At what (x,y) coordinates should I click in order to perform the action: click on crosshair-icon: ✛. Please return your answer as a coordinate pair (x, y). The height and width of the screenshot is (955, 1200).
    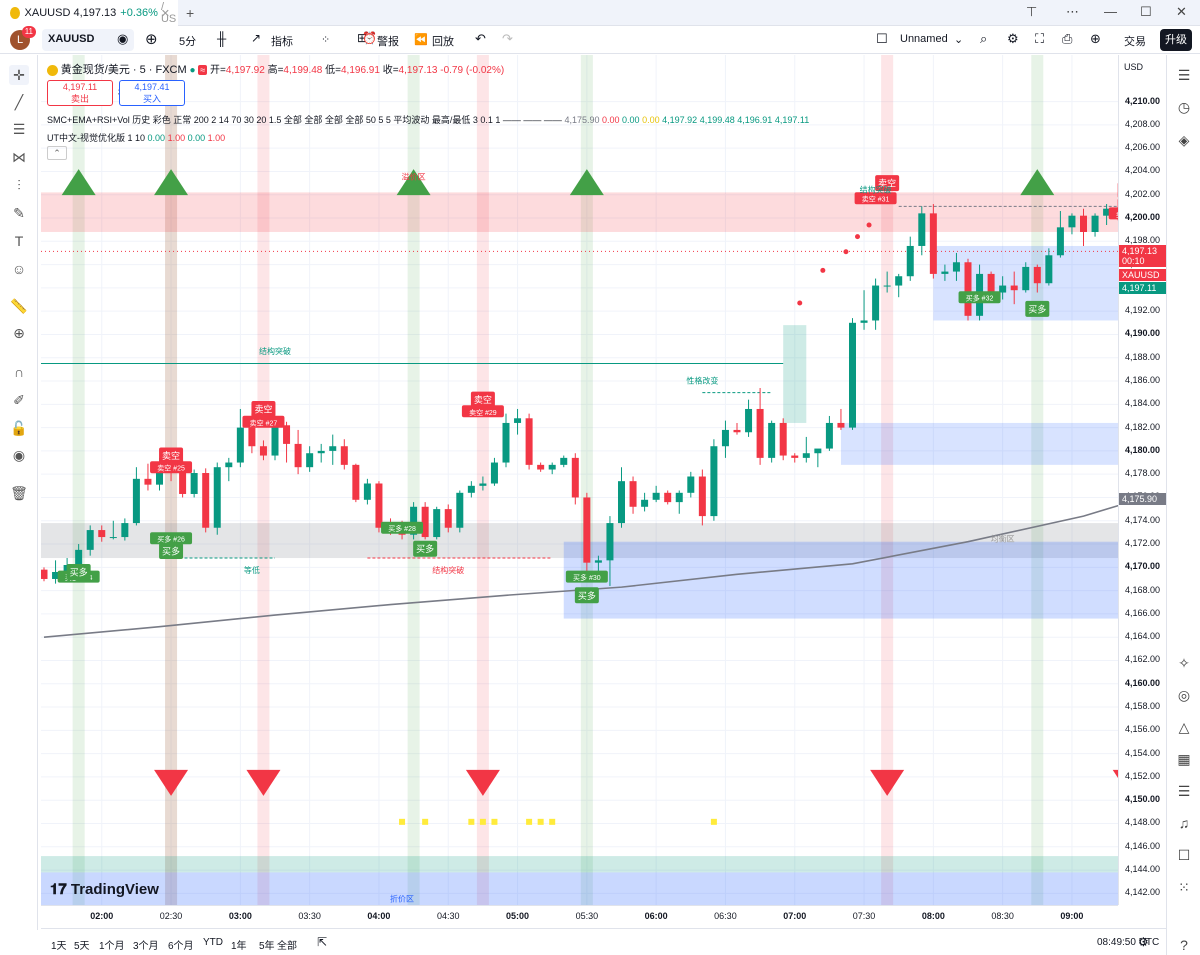
    Looking at the image, I should click on (19, 75).